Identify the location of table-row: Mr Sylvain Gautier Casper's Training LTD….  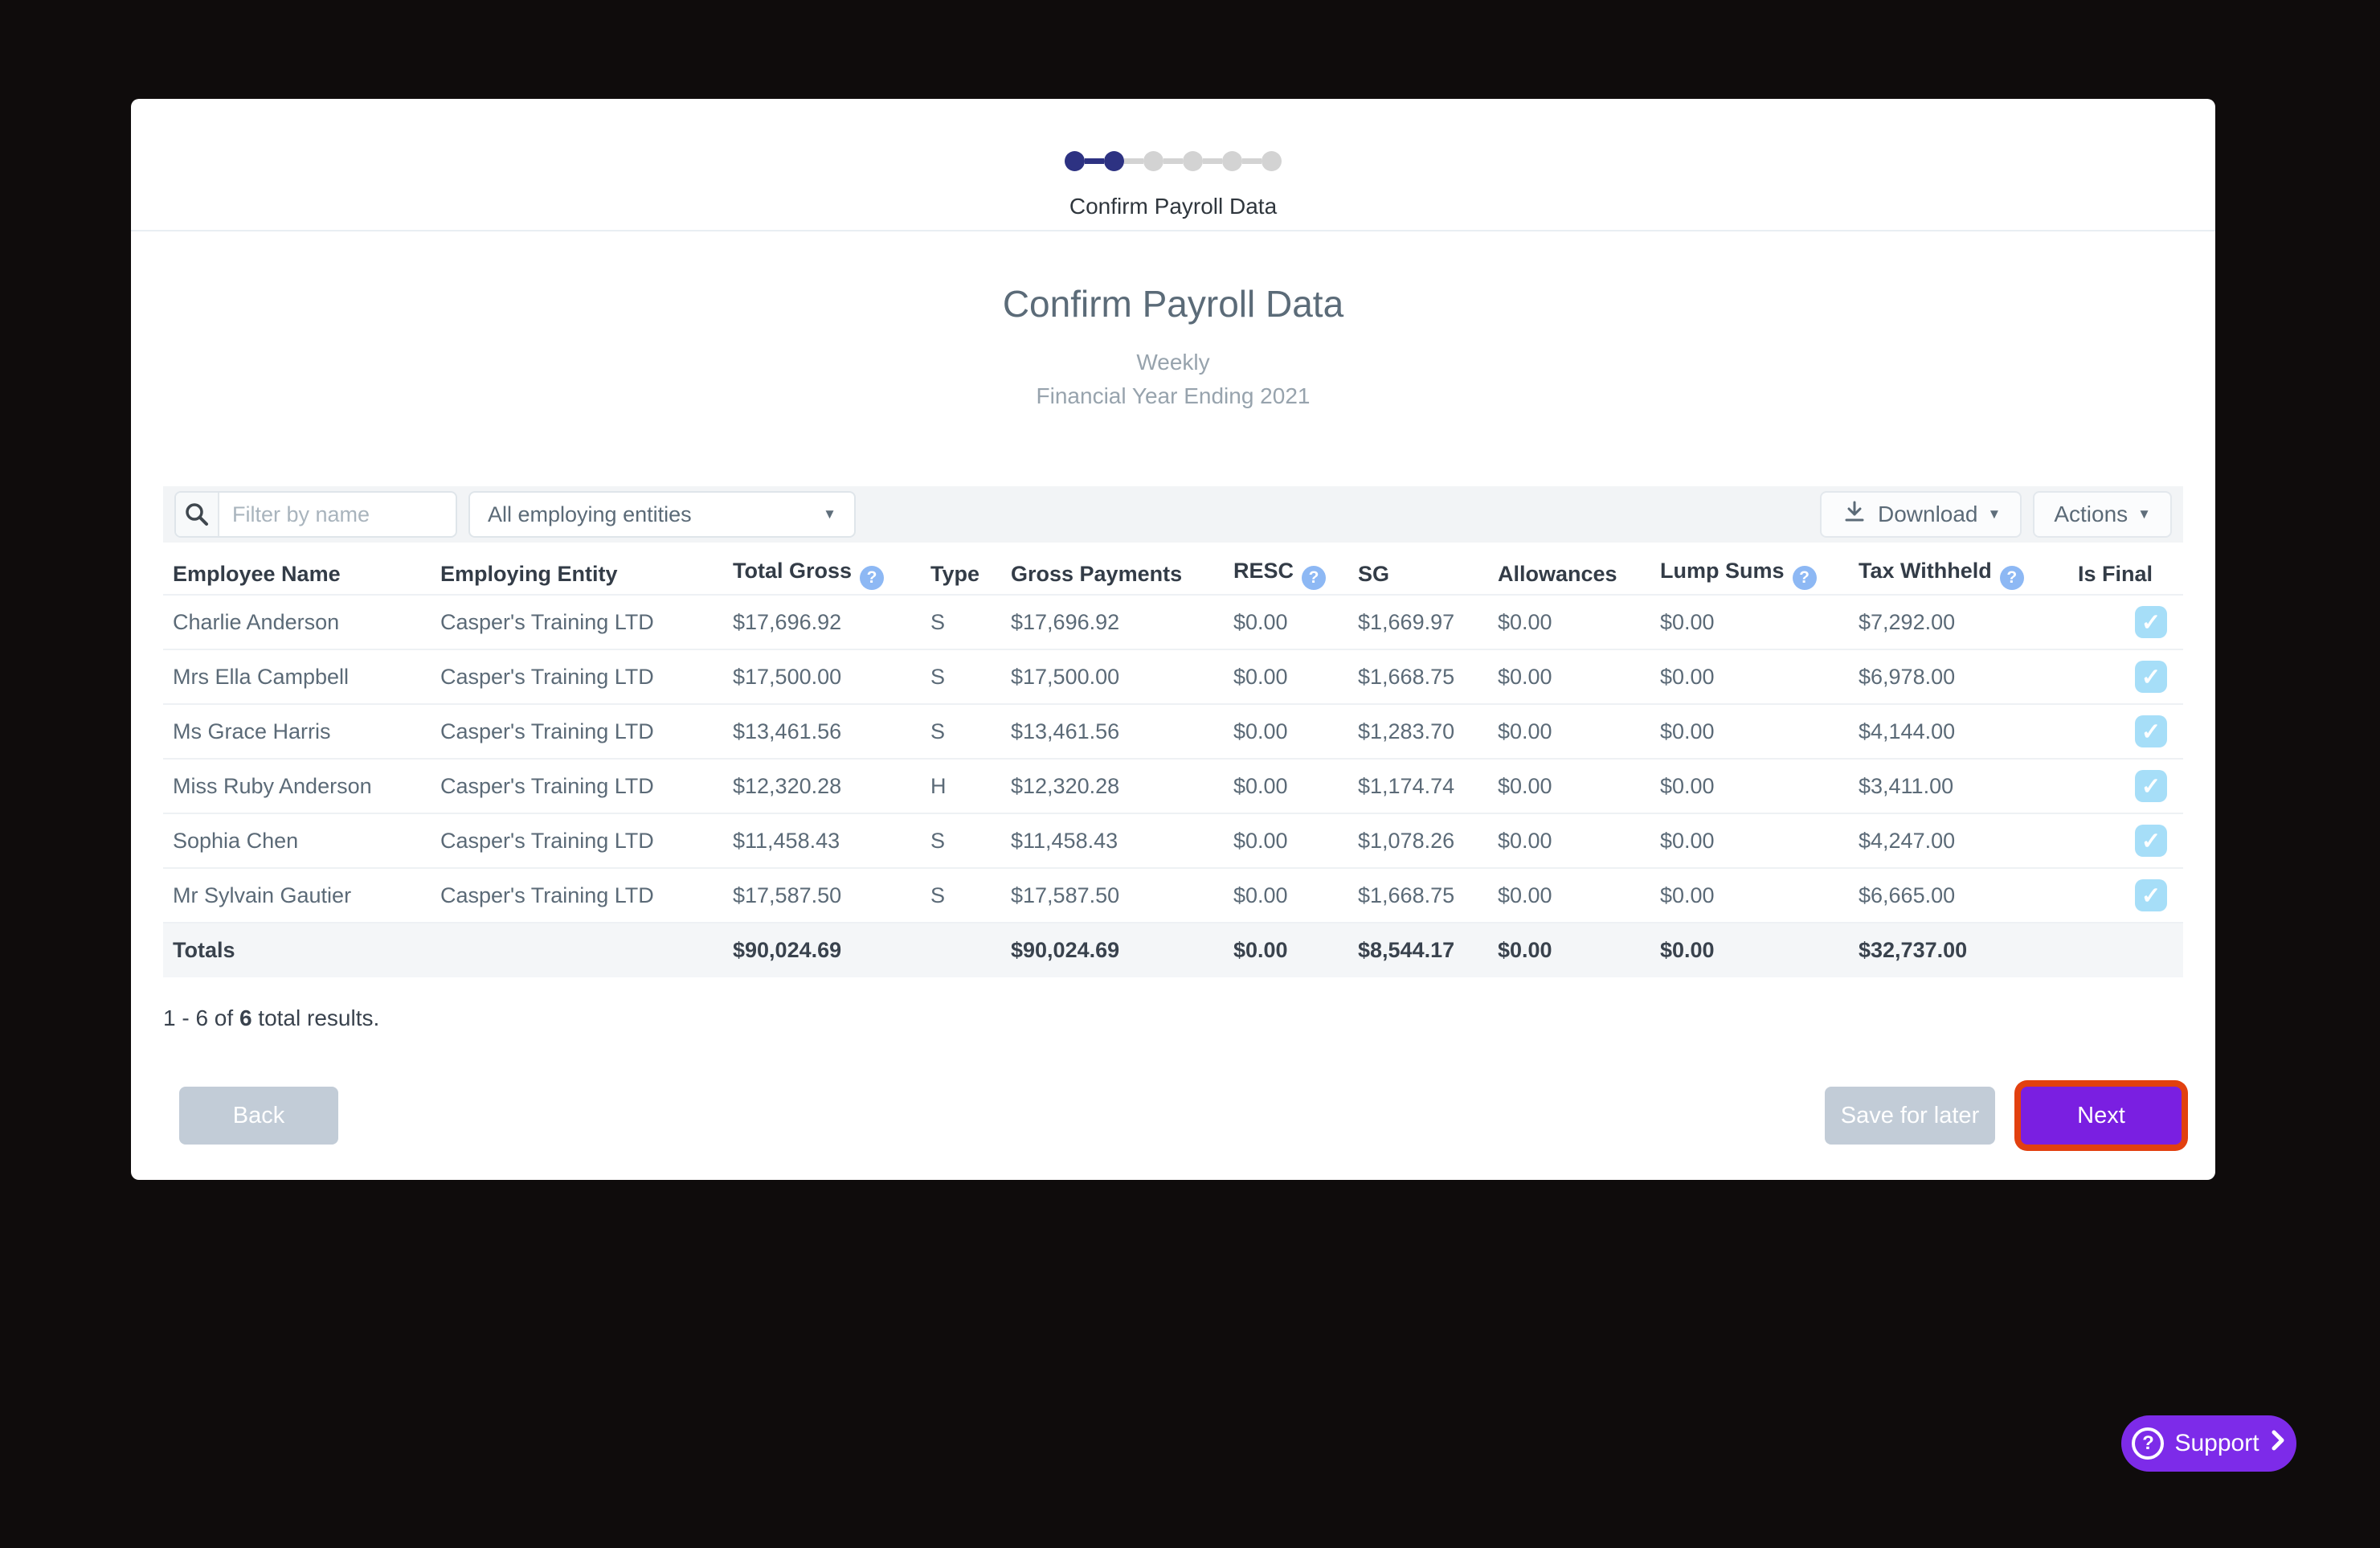
(1173, 895).